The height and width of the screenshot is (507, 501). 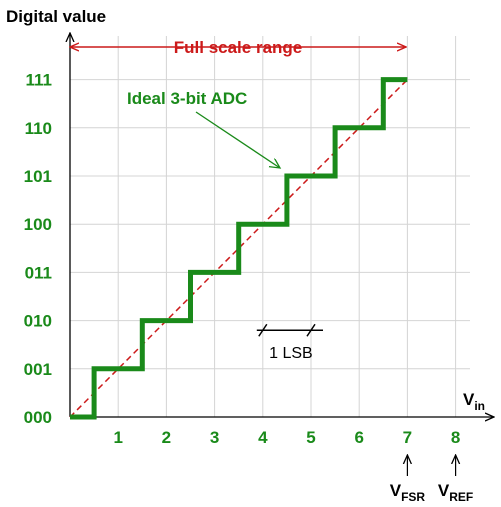 I want to click on lsb-tick-left, so click(x=263, y=330).